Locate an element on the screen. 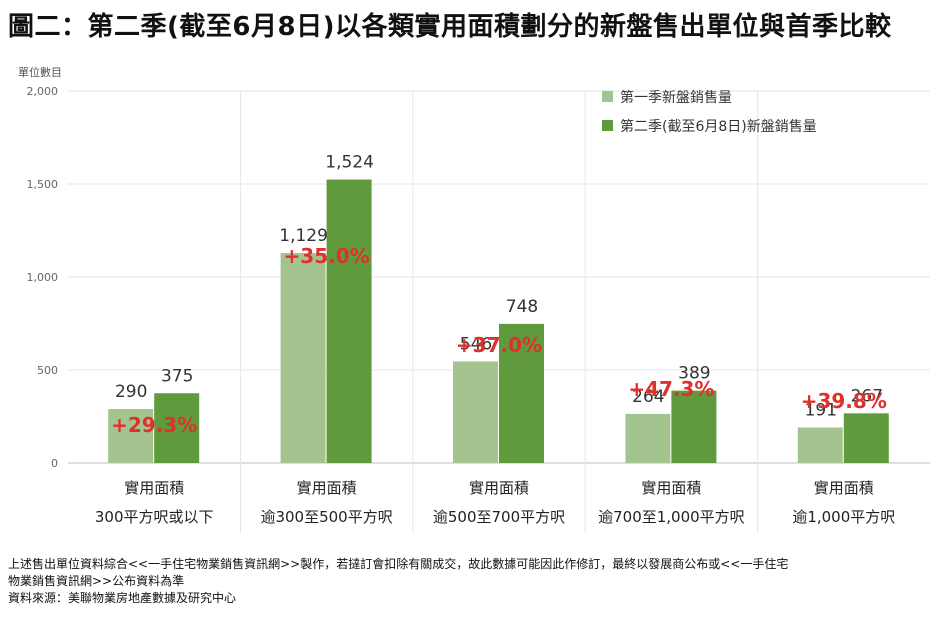  data-label: 748 is located at coordinates (522, 307).